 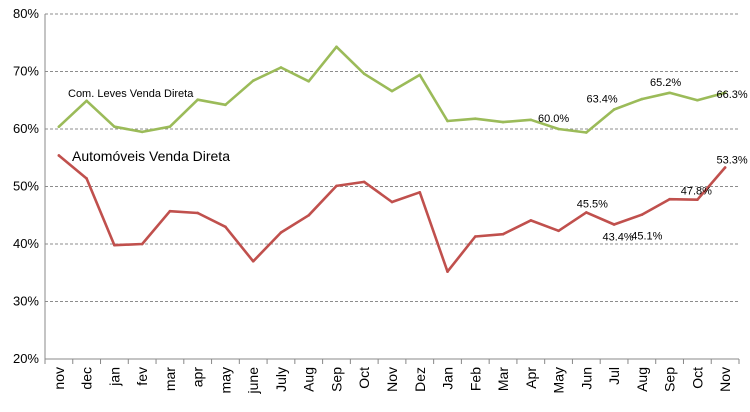 What do you see at coordinates (531, 378) in the screenshot?
I see `x-tick-label: Apr` at bounding box center [531, 378].